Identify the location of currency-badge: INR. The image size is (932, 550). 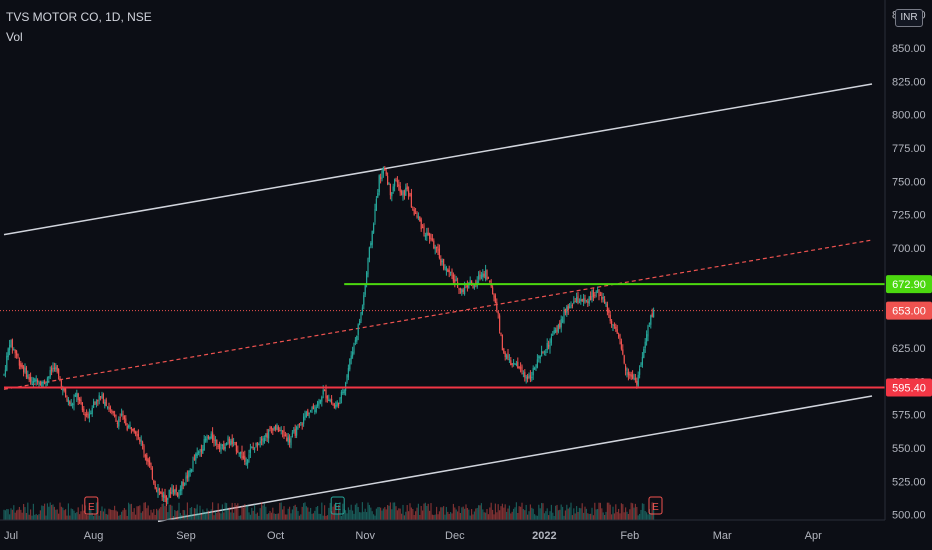
(909, 18).